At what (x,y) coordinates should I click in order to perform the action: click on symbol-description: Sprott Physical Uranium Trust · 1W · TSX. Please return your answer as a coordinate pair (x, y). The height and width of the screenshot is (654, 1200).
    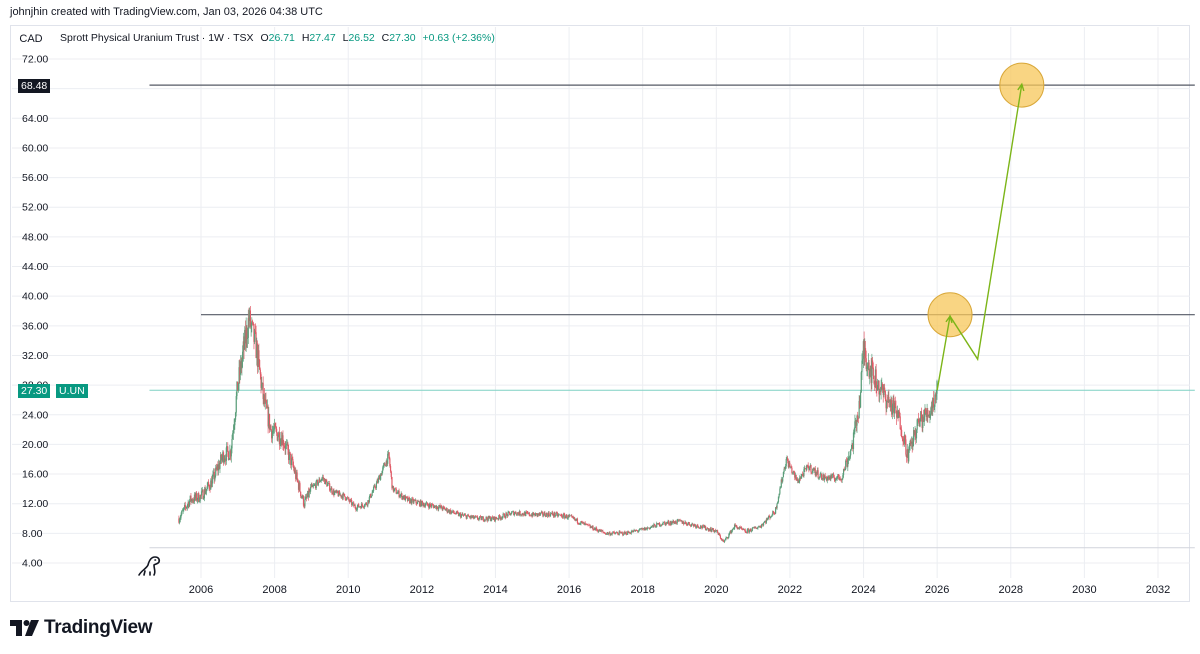
    Looking at the image, I should click on (157, 38).